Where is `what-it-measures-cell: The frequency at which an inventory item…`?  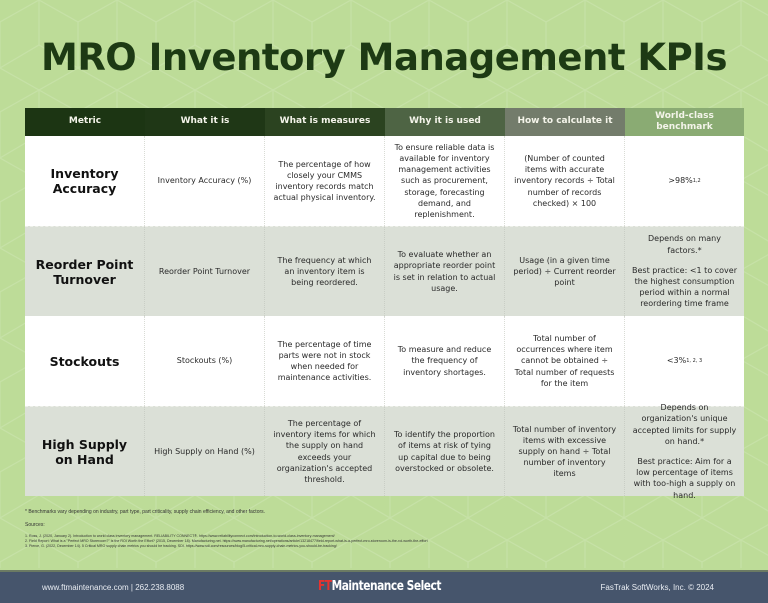
what-it-measures-cell: The frequency at which an inventory item… is located at coordinates (325, 271).